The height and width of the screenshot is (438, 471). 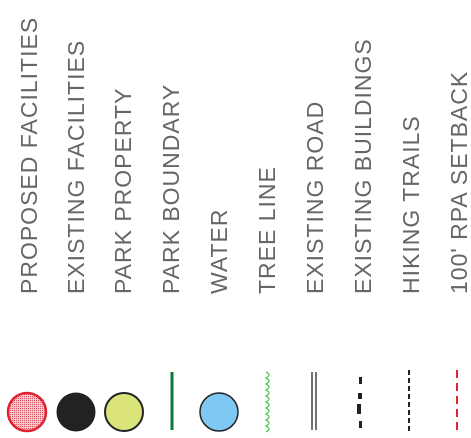 What do you see at coordinates (29, 155) in the screenshot?
I see `label-proposed-facilities: PROPOSED FACILITIES` at bounding box center [29, 155].